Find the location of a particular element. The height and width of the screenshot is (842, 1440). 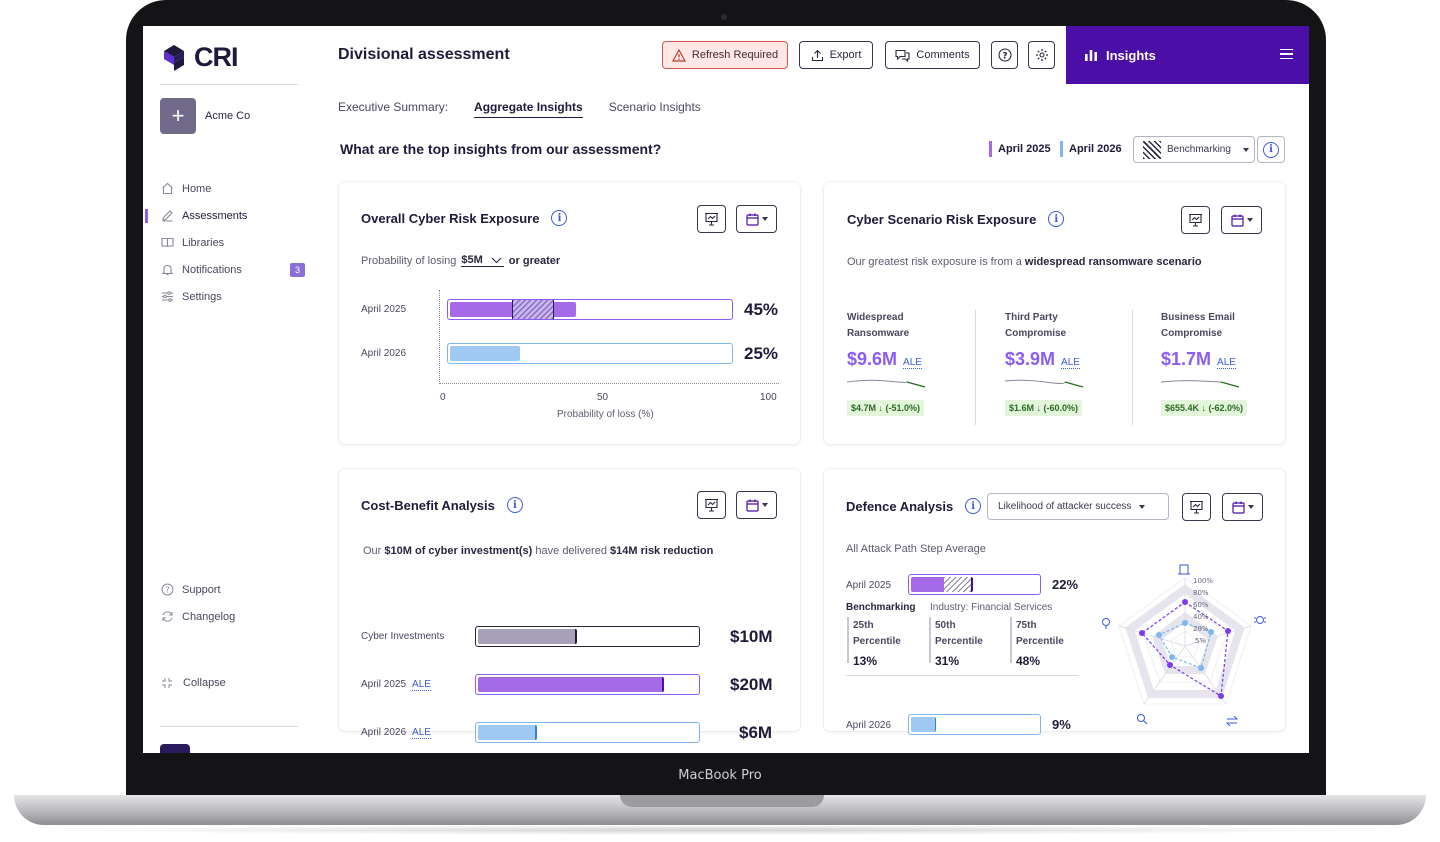

percentile-value: 31% is located at coordinates (947, 661).